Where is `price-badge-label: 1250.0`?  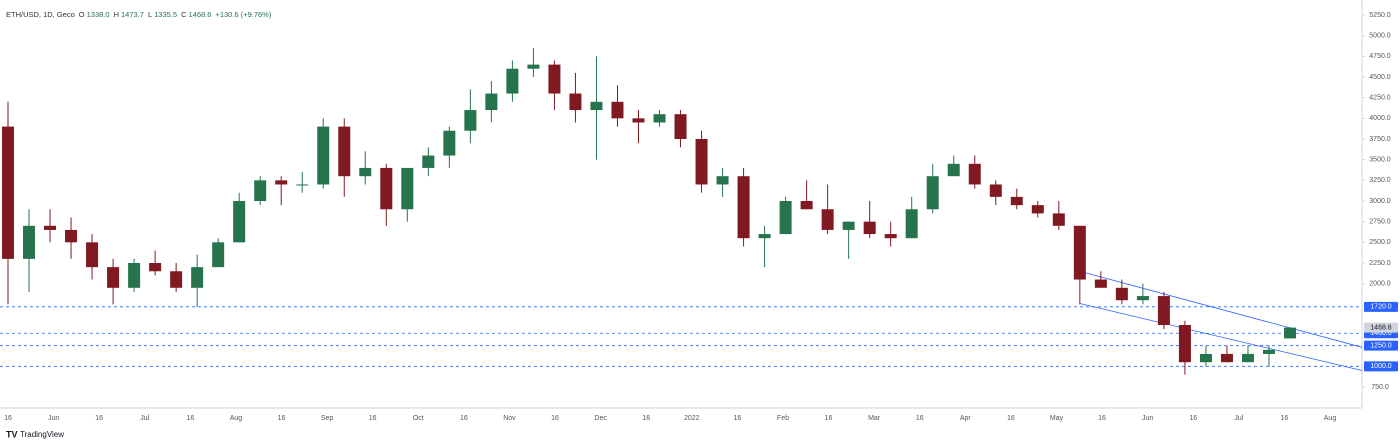 price-badge-label: 1250.0 is located at coordinates (1381, 346).